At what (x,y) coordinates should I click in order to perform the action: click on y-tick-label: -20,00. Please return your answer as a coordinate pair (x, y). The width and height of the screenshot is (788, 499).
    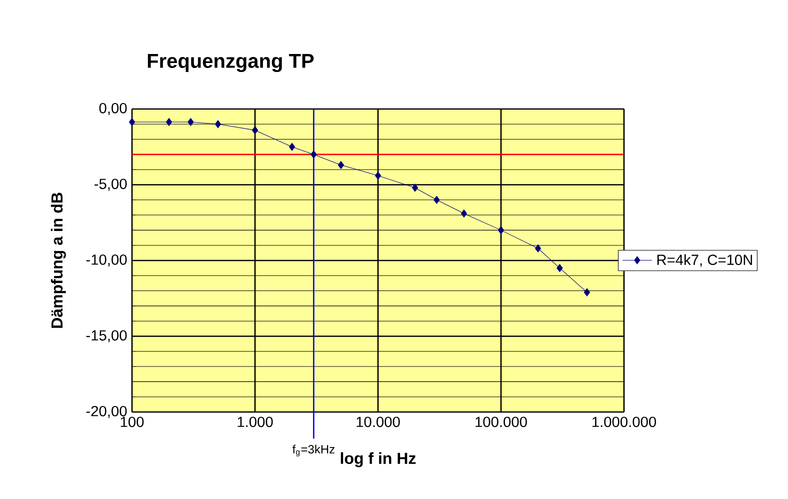
    Looking at the image, I should click on (106, 412).